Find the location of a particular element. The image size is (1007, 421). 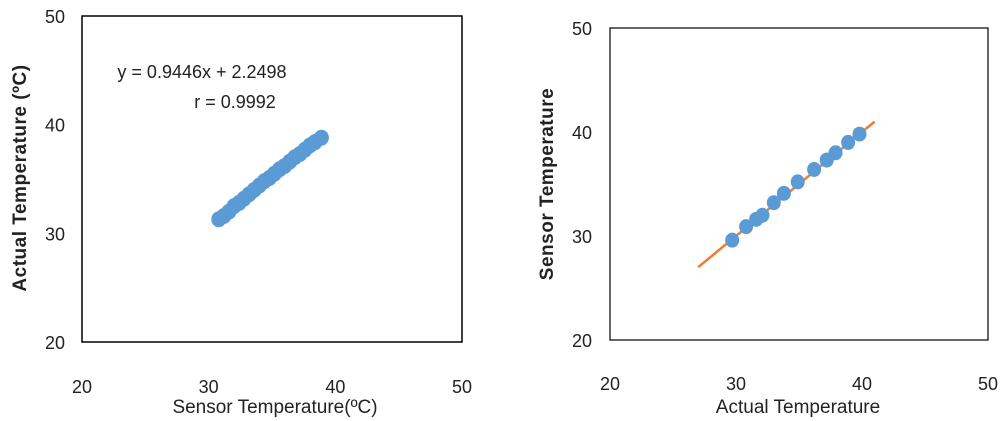

y-axis-title-right: Sensor Temperature is located at coordinates (547, 184).